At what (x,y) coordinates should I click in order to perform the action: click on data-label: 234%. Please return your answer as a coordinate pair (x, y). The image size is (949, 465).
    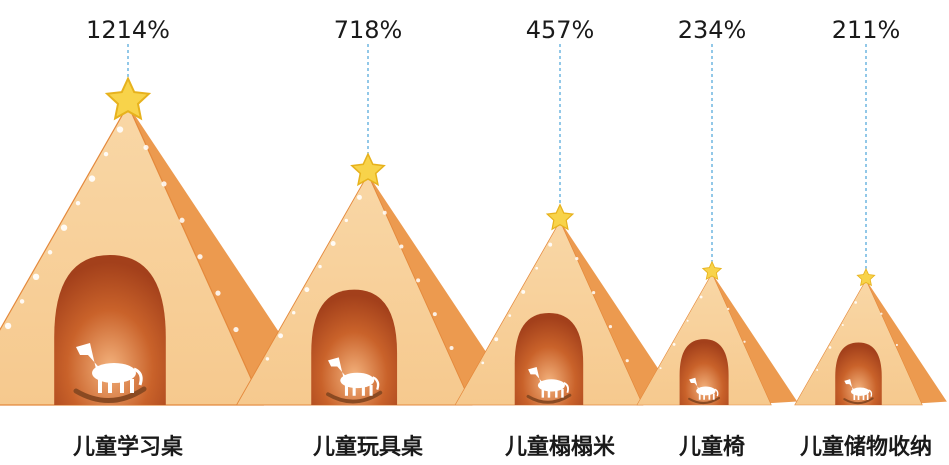
    Looking at the image, I should click on (712, 30).